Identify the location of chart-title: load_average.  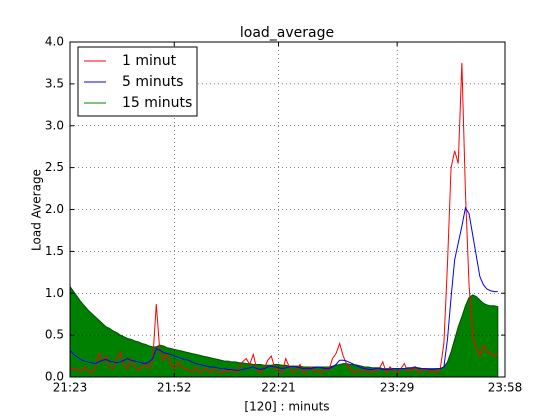
(287, 33).